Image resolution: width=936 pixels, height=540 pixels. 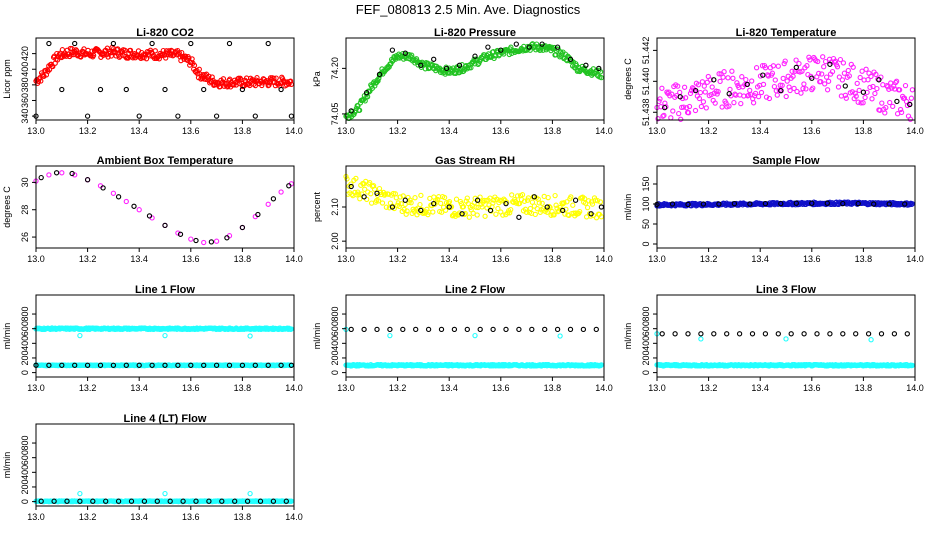 What do you see at coordinates (25, 100) in the screenshot?
I see `y-tick-label: 360` at bounding box center [25, 100].